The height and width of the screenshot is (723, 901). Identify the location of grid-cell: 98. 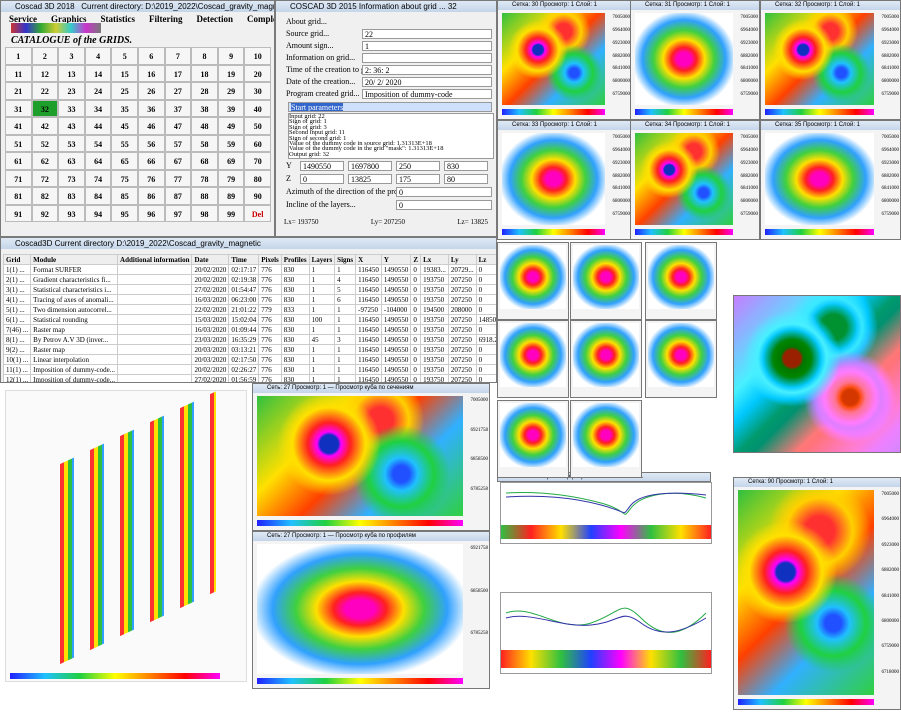
(204, 213).